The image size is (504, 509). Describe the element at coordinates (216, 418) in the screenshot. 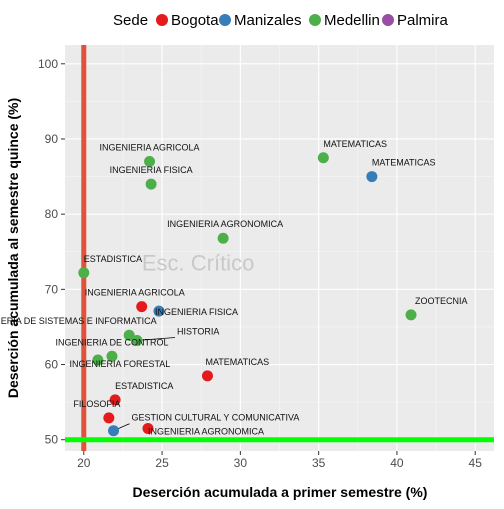

I see `point-label: GESTION CULTURAL Y COMUNICATIVA` at that location.